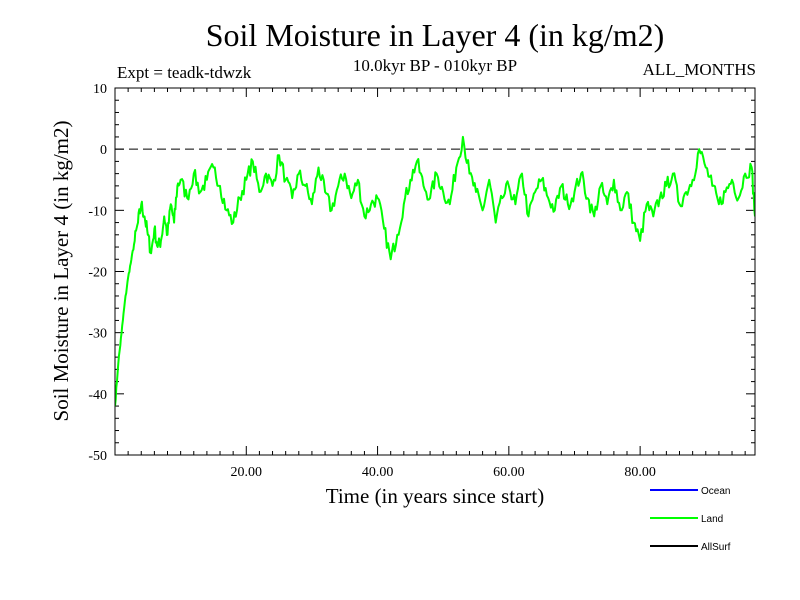 The image size is (800, 600). What do you see at coordinates (435, 35) in the screenshot?
I see `chart-title: Soil Moisture in Layer 4 (in kg/m2)` at bounding box center [435, 35].